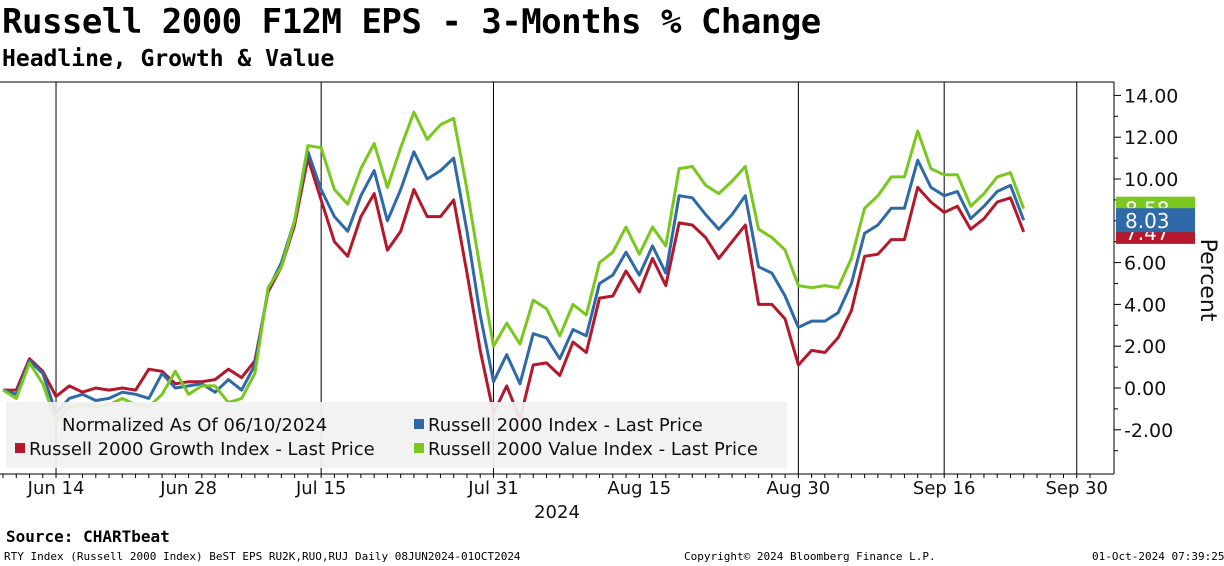  I want to click on y-tick-label-4: 6.00, so click(1145, 264).